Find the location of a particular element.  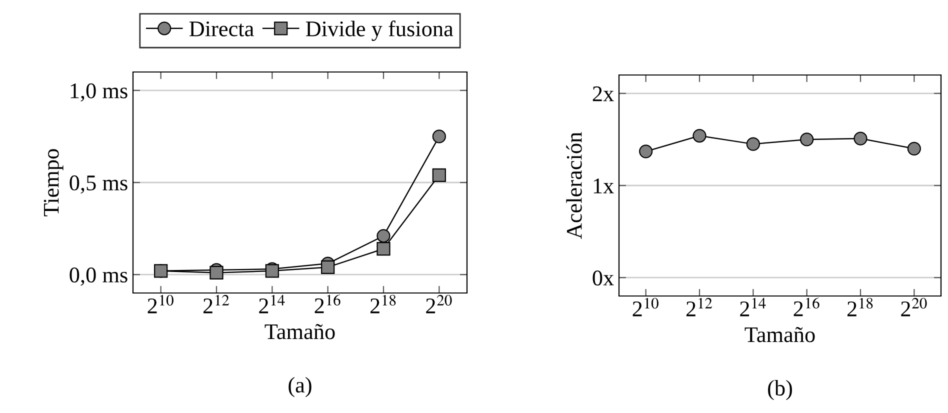

text: (b) is located at coordinates (780, 390).